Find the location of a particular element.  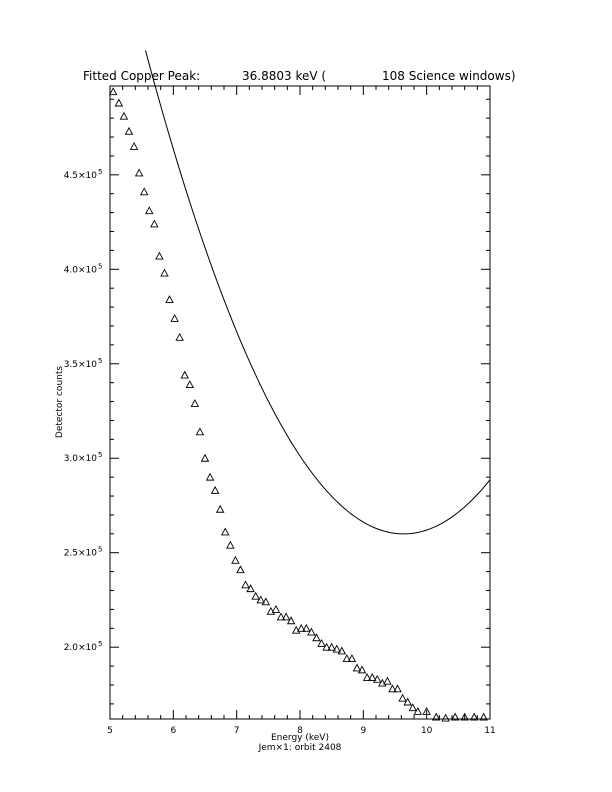

y-tick-label: 4.5×10 is located at coordinates (81, 176).